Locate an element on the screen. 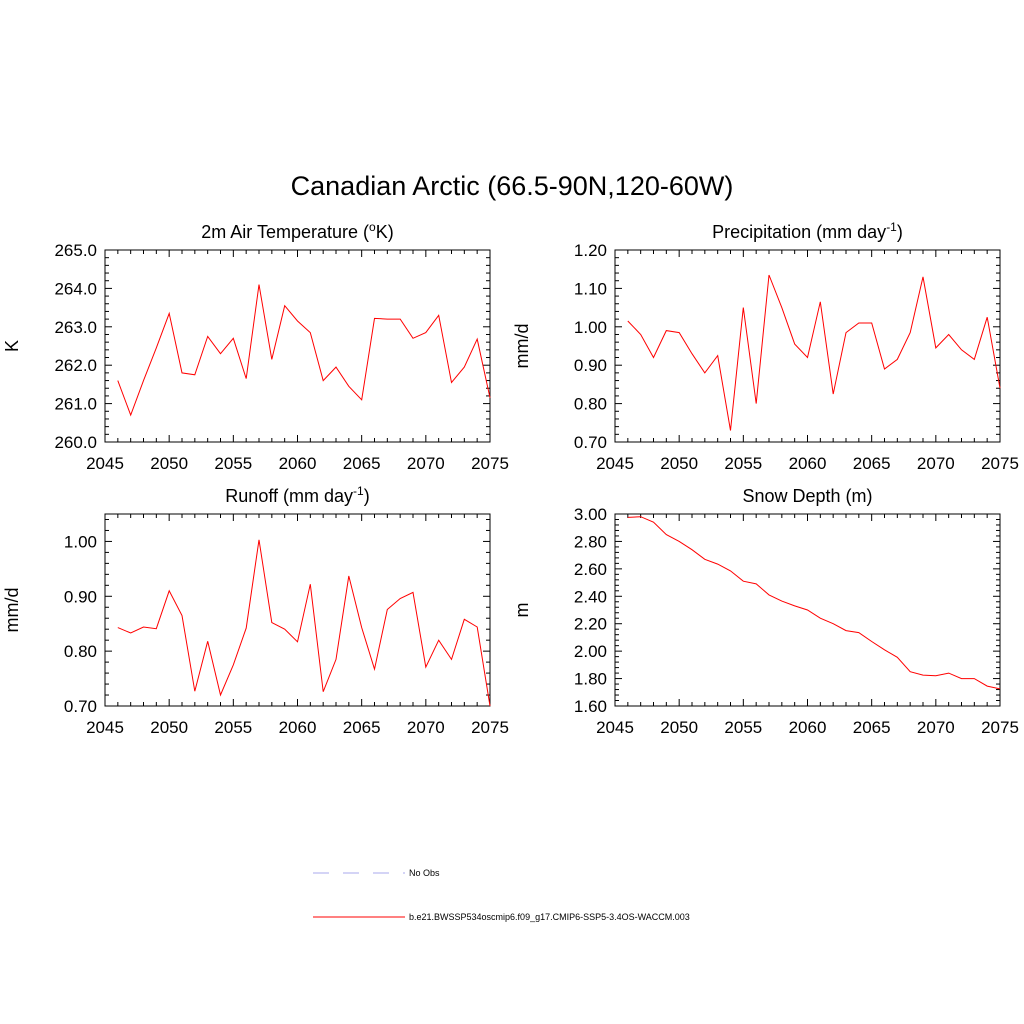 Image resolution: width=1024 pixels, height=1024 pixels. x-tick-label-snow-depth: 2055 is located at coordinates (743, 727).